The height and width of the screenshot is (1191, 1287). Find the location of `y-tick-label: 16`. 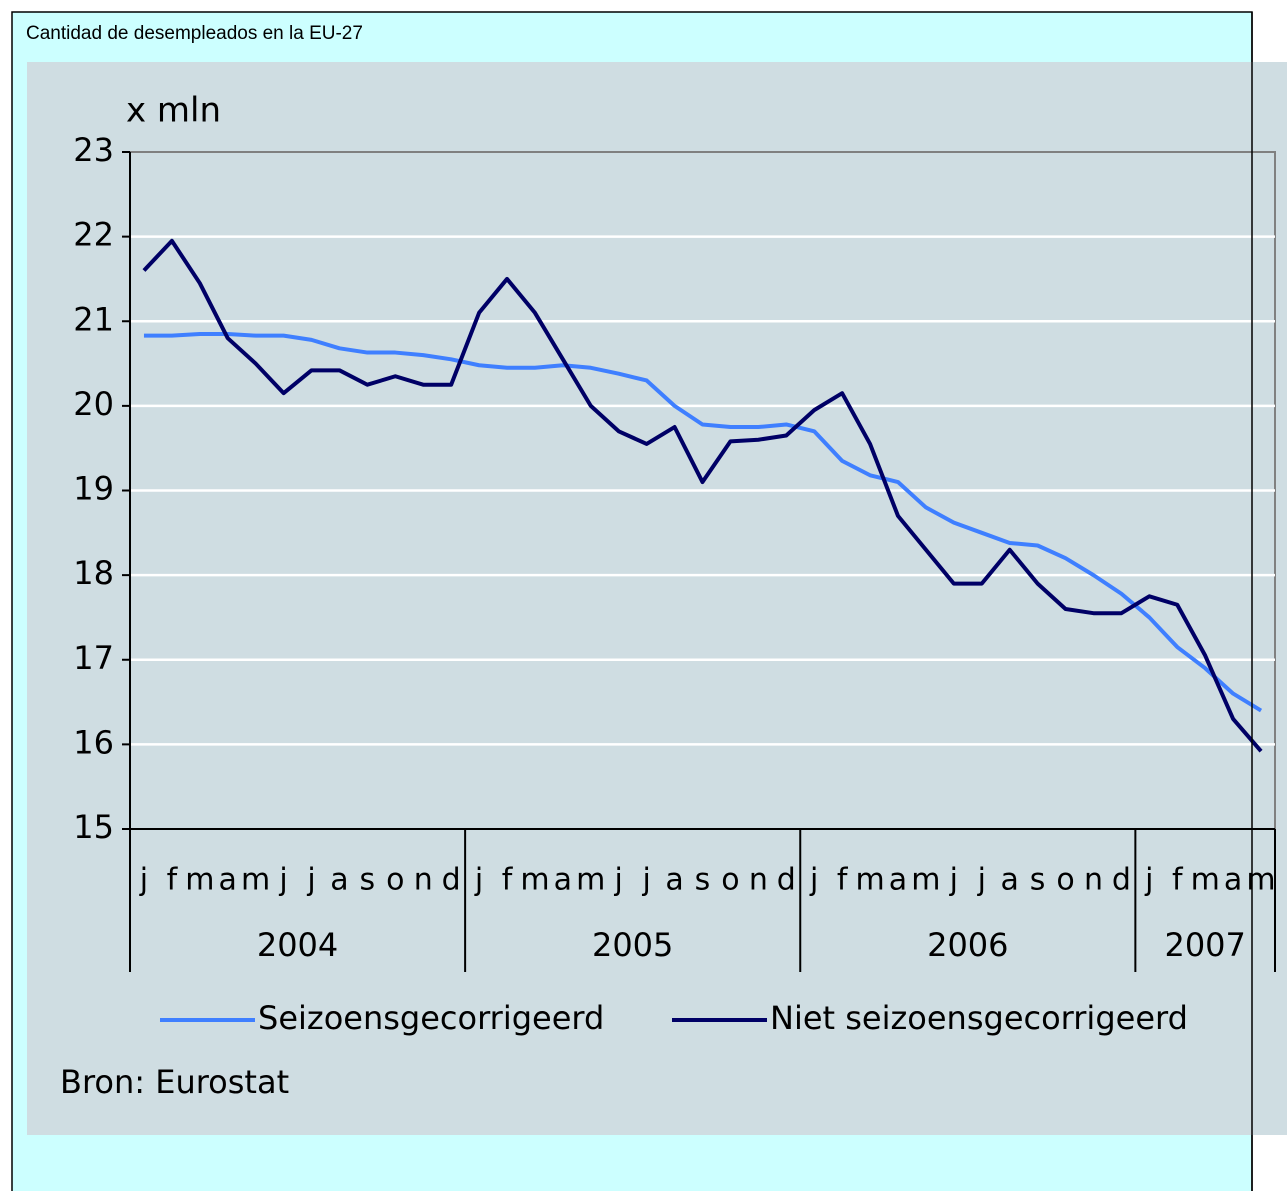

y-tick-label: 16 is located at coordinates (93, 742).